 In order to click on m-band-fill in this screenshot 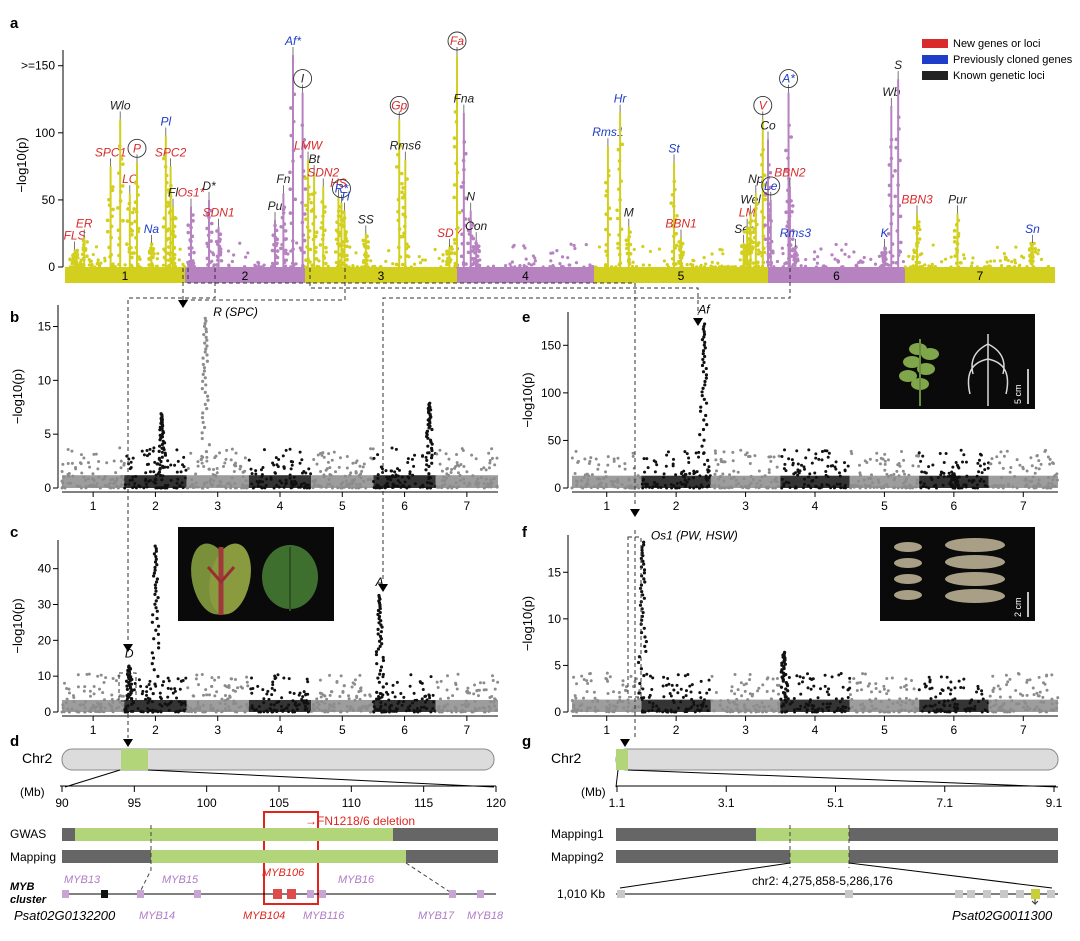, I will do `click(884, 481)`.